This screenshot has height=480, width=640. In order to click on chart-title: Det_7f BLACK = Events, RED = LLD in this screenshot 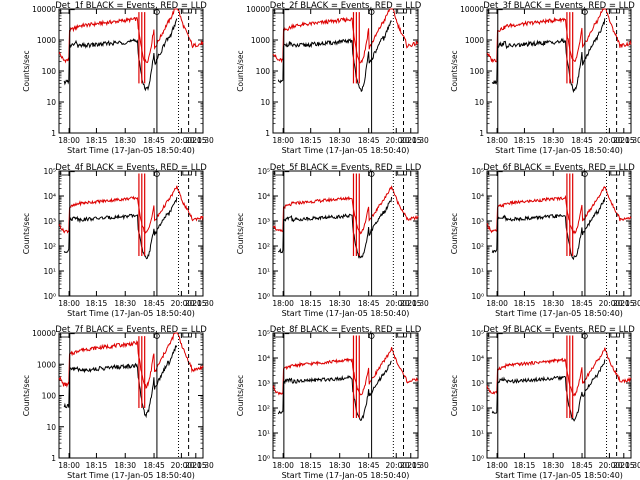, I will do `click(131, 330)`.